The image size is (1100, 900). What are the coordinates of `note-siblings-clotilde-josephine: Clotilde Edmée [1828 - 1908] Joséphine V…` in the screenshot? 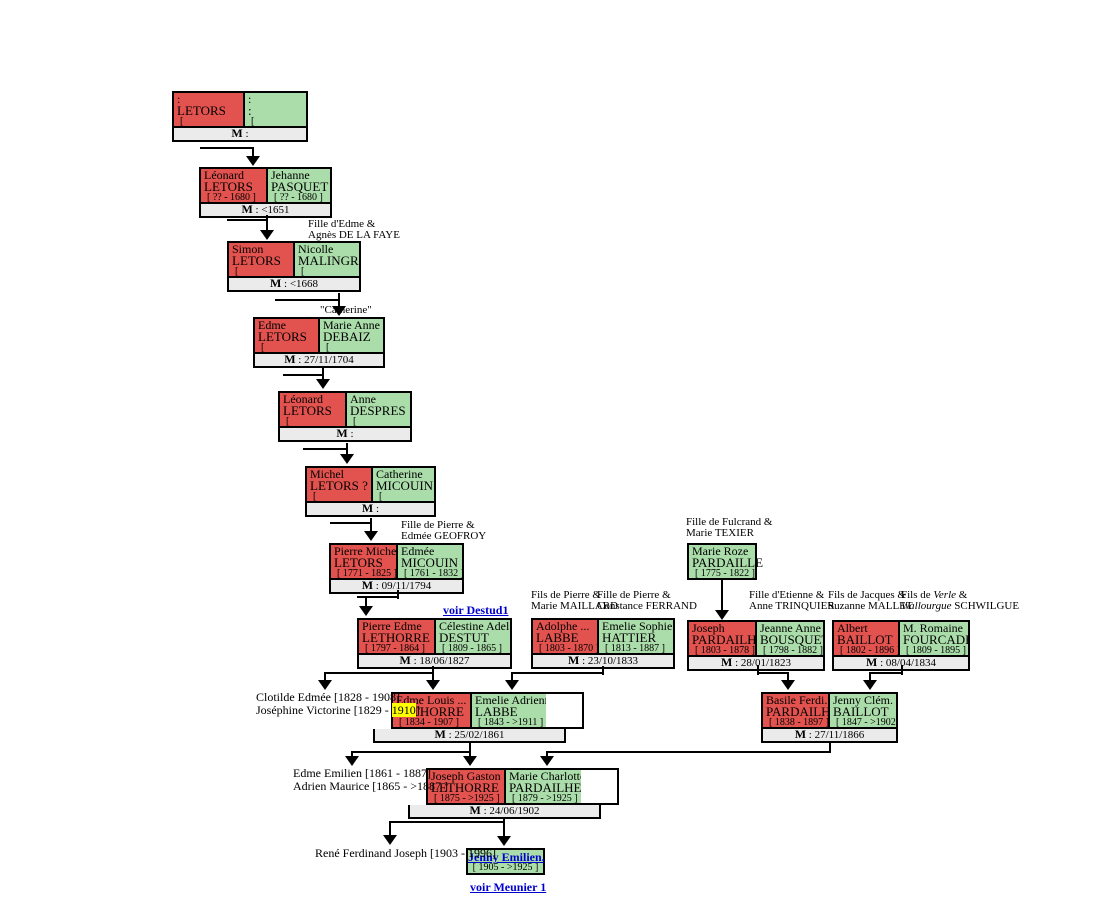 It's located at (338, 703).